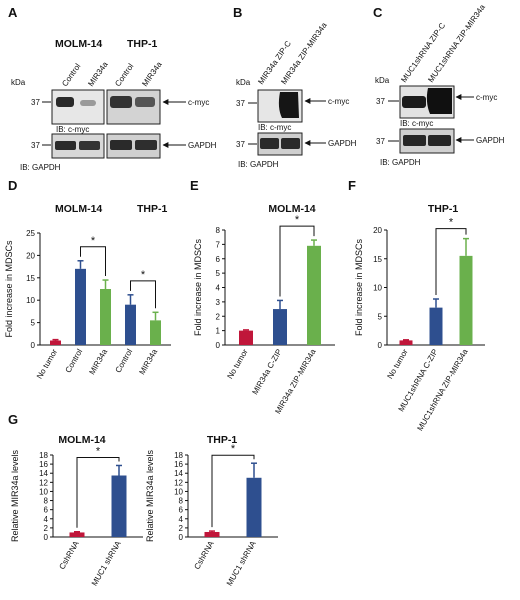 This screenshot has height=600, width=520. I want to click on panel-letter-e: E, so click(194, 185).